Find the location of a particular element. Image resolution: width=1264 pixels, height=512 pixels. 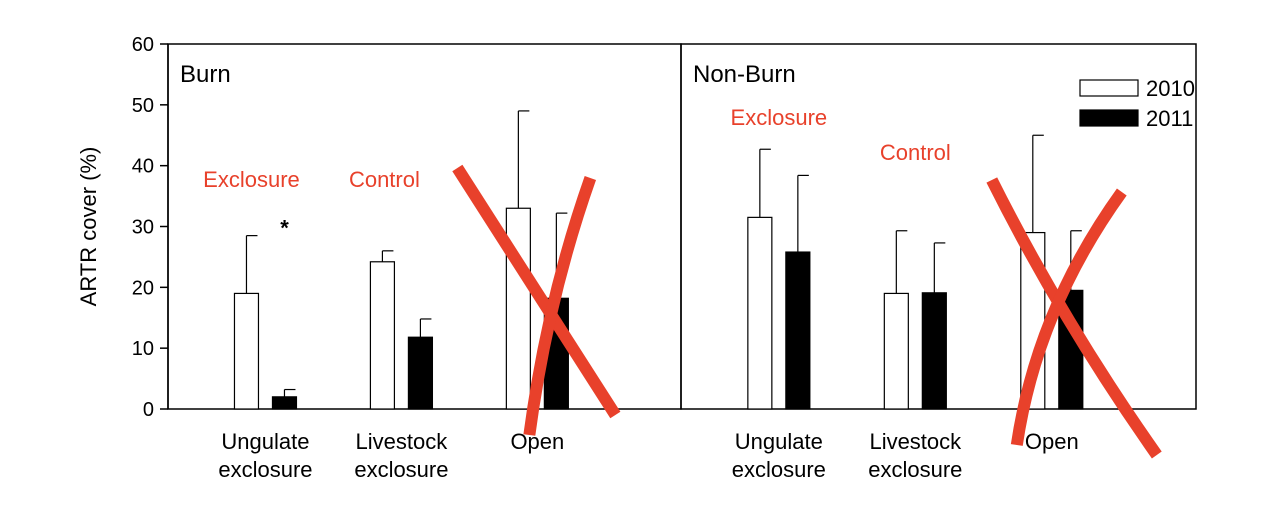

panel-title: Non-Burn is located at coordinates (744, 74).